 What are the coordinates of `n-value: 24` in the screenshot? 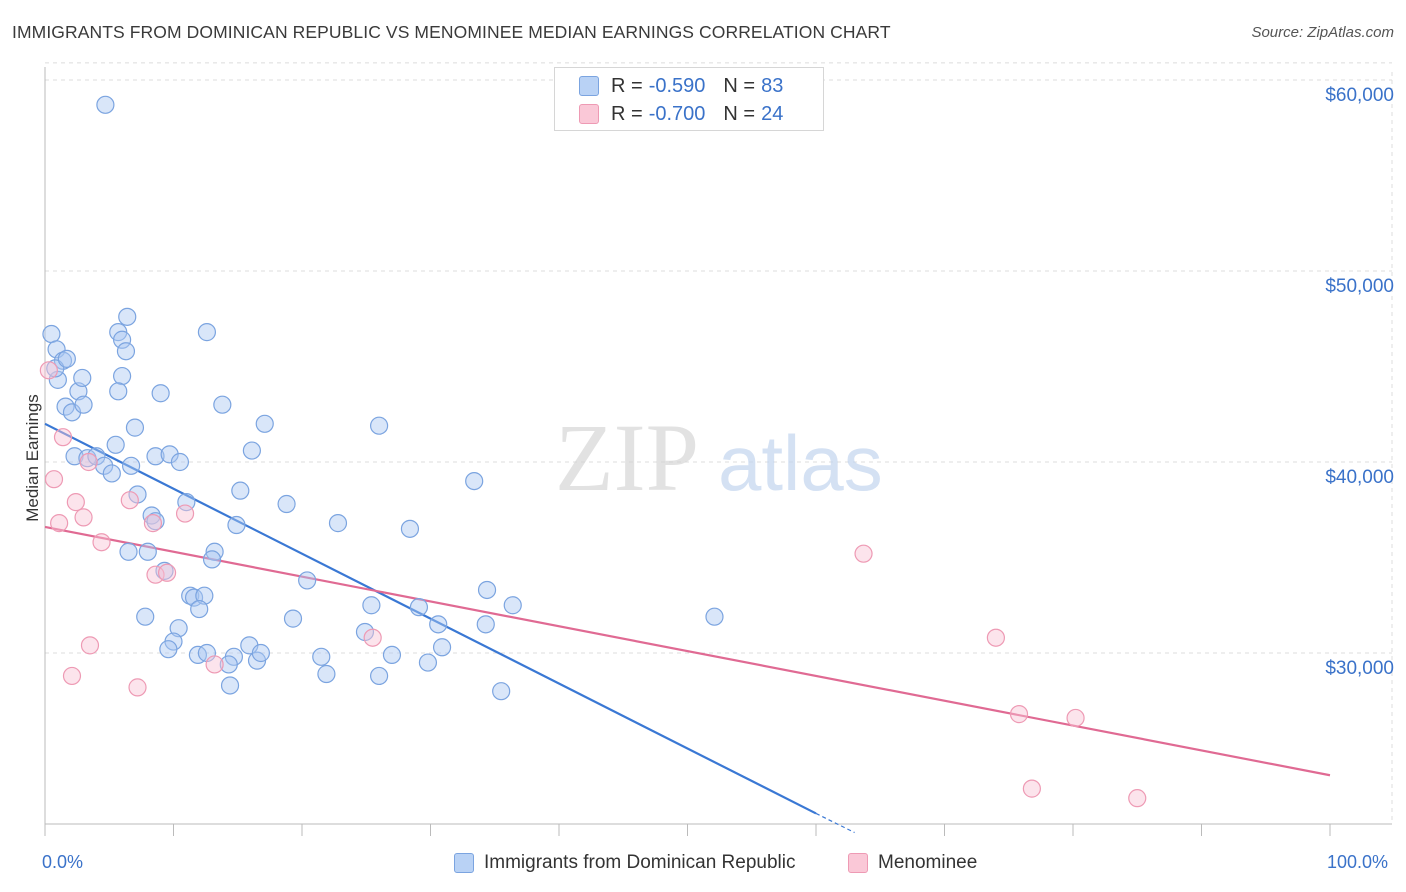 It's located at (772, 113).